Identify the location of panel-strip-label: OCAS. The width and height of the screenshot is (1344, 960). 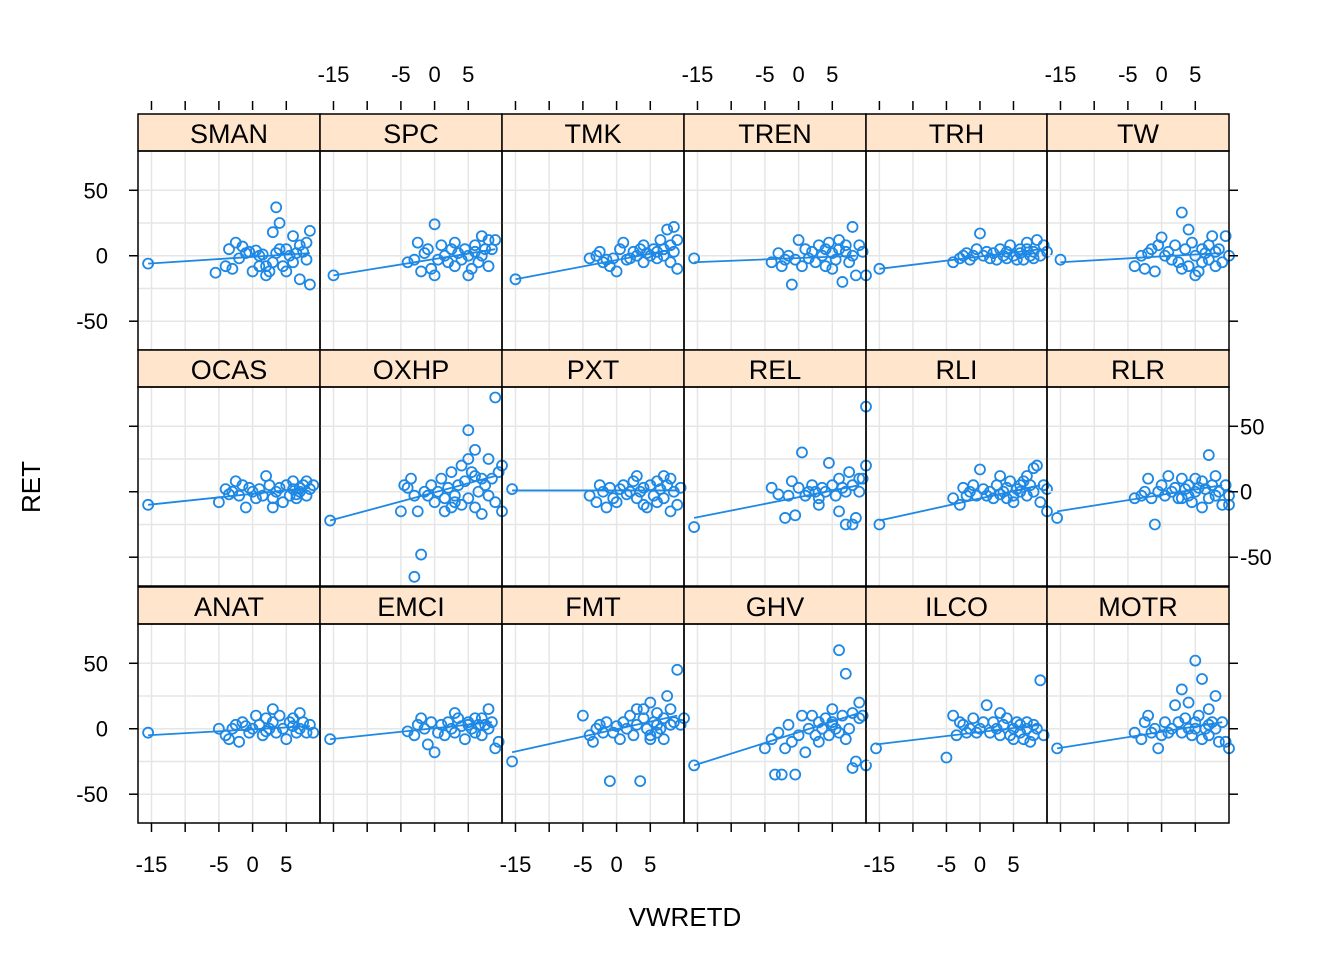
(229, 370).